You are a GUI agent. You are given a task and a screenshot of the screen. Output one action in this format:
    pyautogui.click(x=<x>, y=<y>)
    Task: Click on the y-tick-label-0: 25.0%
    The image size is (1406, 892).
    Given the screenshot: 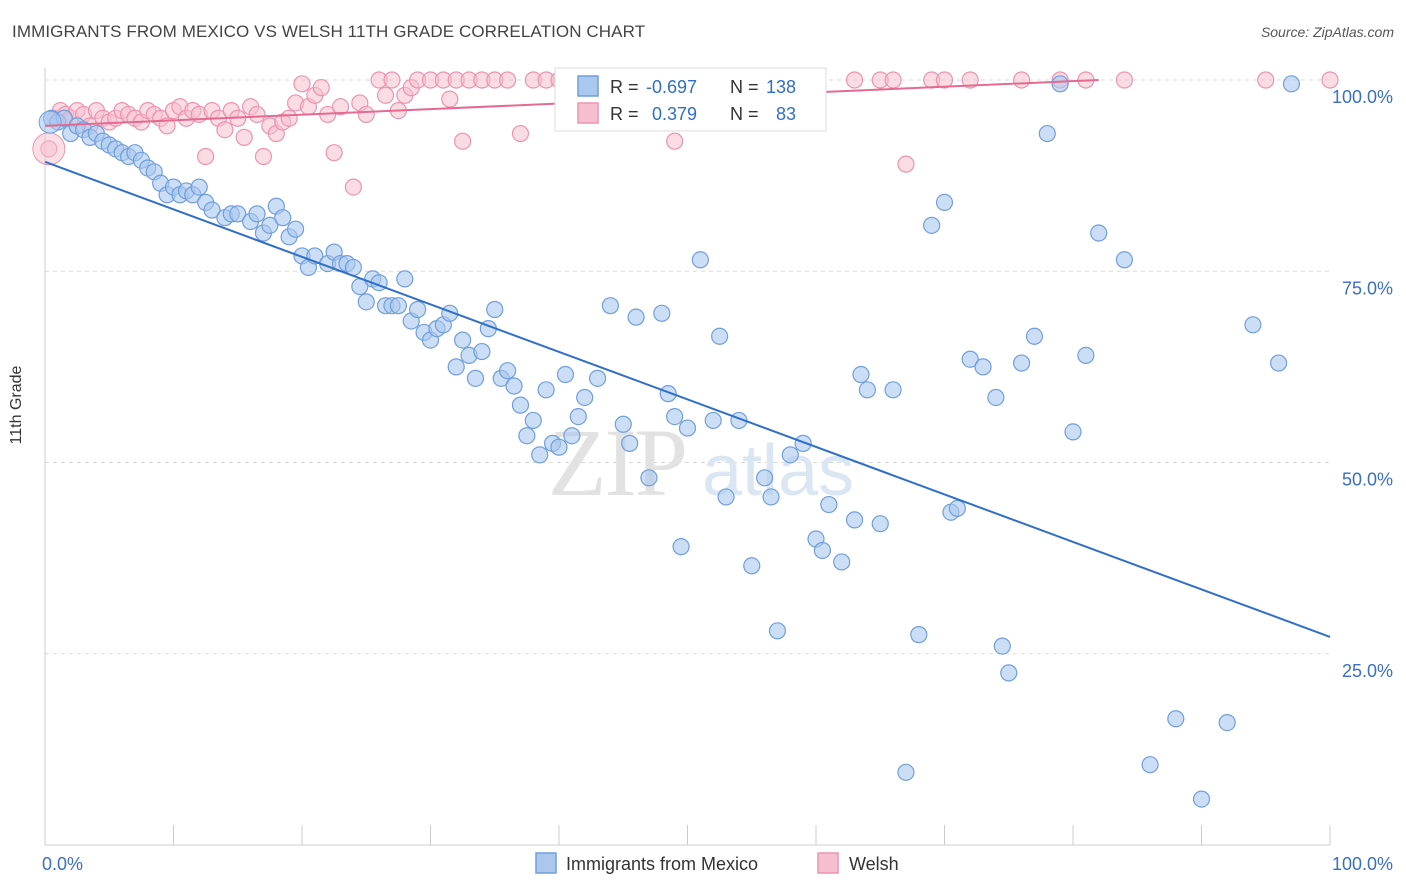 What is the action you would take?
    pyautogui.click(x=1367, y=671)
    